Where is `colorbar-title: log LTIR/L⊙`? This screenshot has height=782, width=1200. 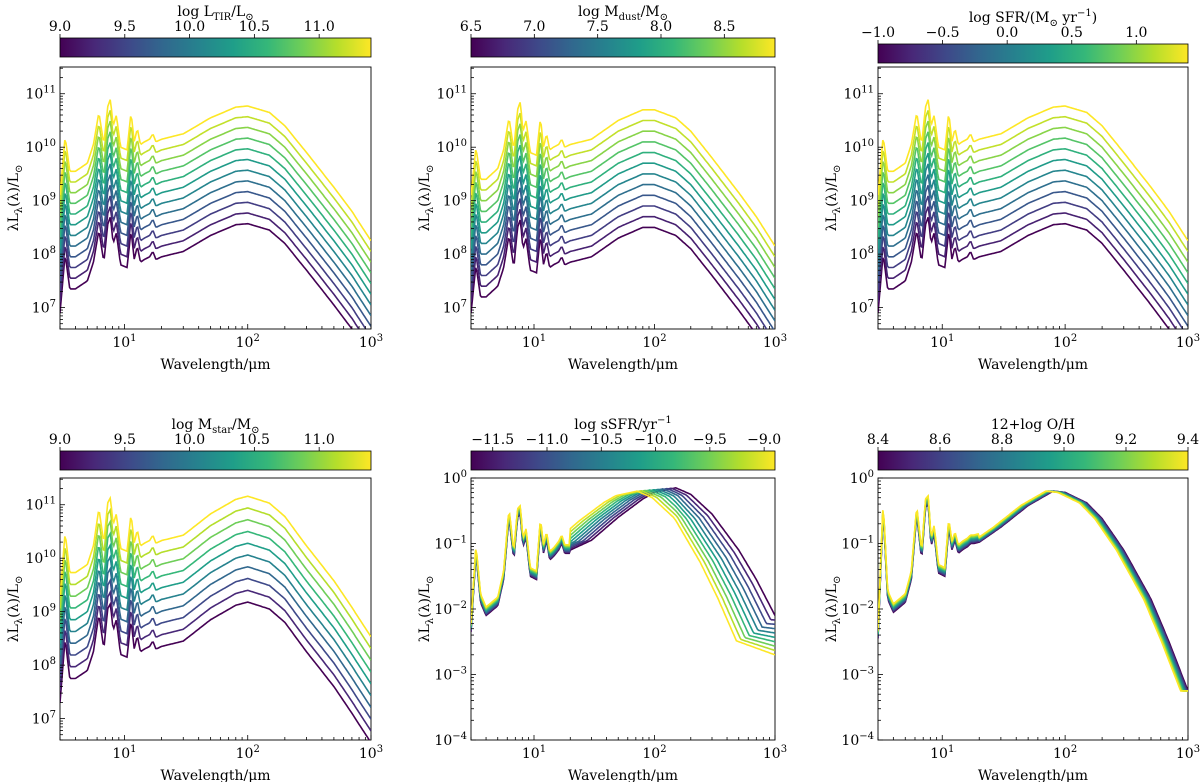 colorbar-title: log LTIR/L⊙ is located at coordinates (215, 13).